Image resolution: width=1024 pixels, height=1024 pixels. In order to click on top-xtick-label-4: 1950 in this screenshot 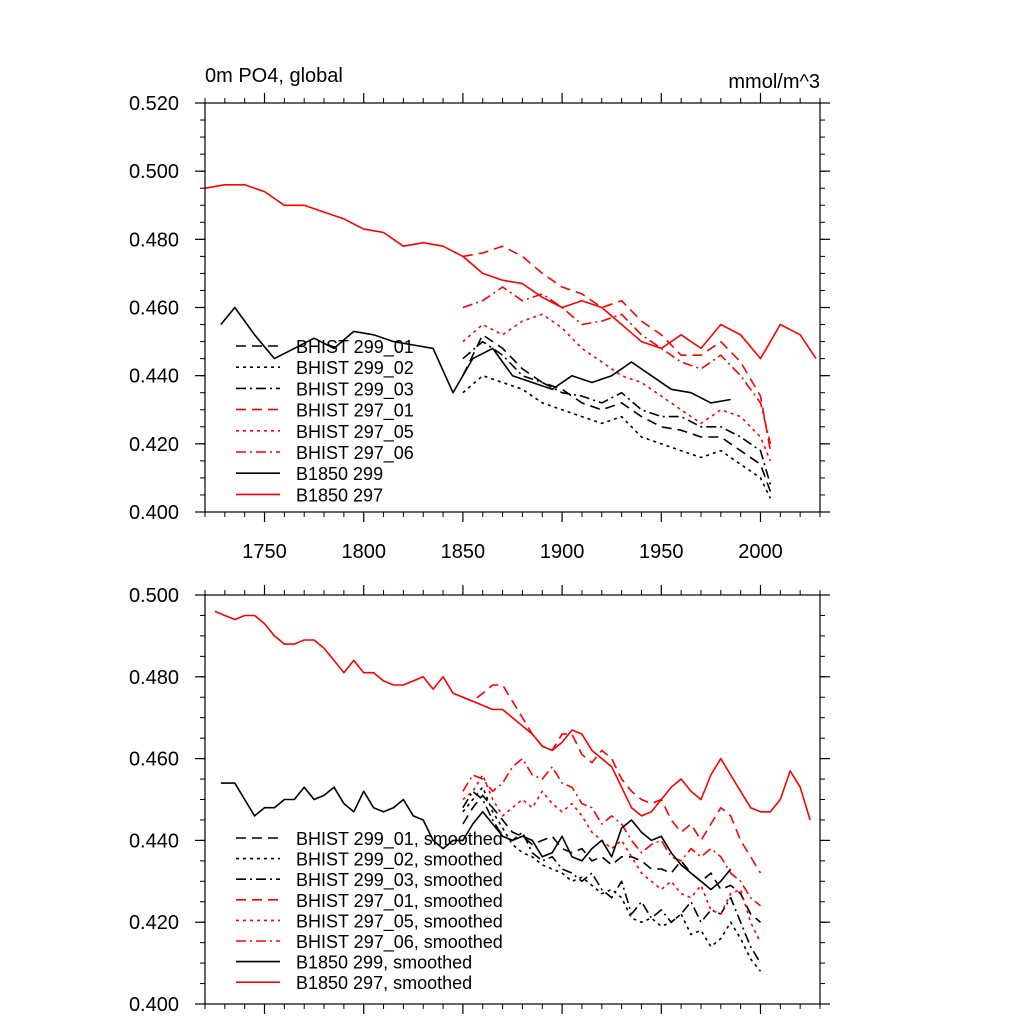, I will do `click(661, 552)`.